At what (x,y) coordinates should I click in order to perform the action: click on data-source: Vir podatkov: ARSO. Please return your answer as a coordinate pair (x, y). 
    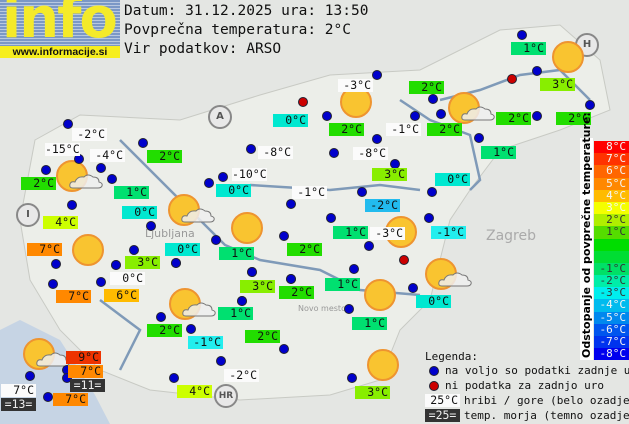
    Looking at the image, I should click on (203, 49).